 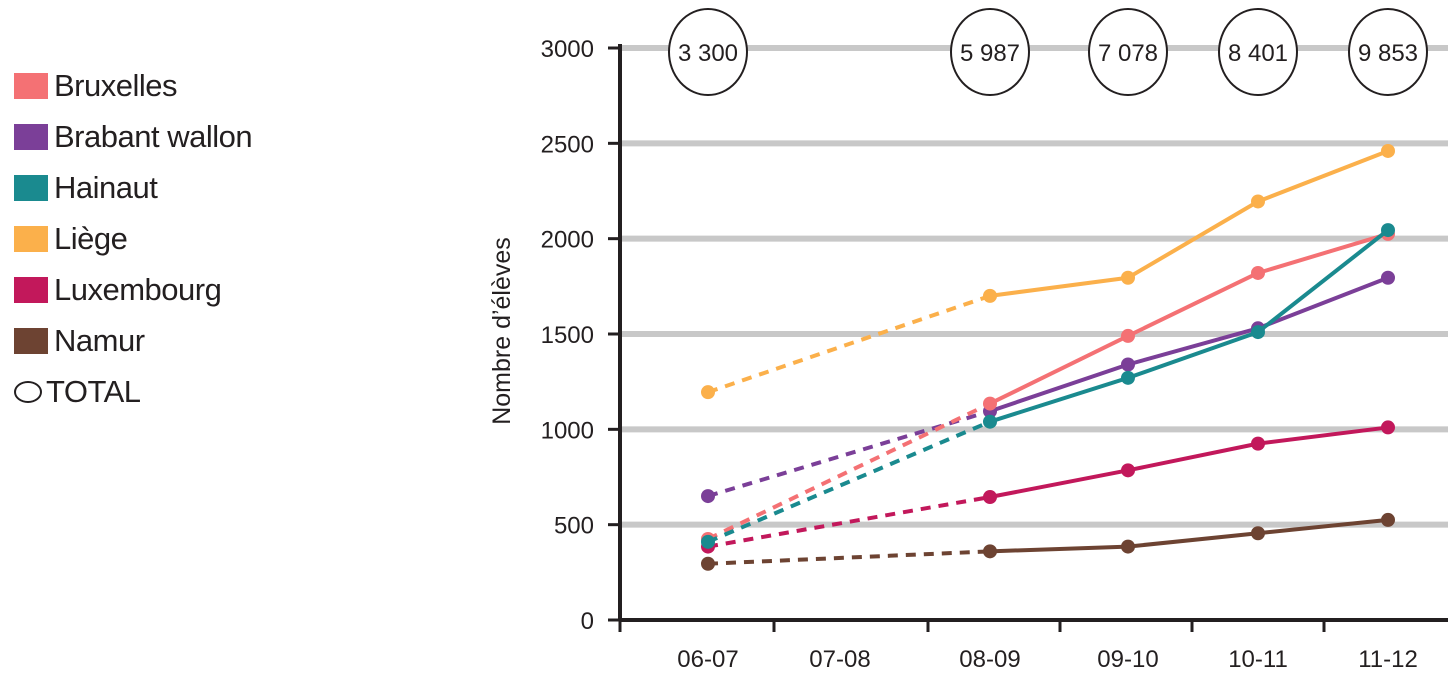 I want to click on y-tick-label: 3000, so click(x=567, y=49).